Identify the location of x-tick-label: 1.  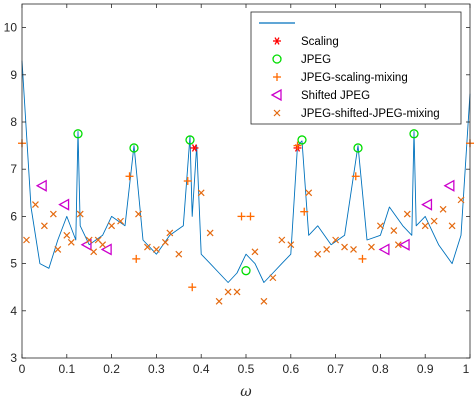
(466, 369).